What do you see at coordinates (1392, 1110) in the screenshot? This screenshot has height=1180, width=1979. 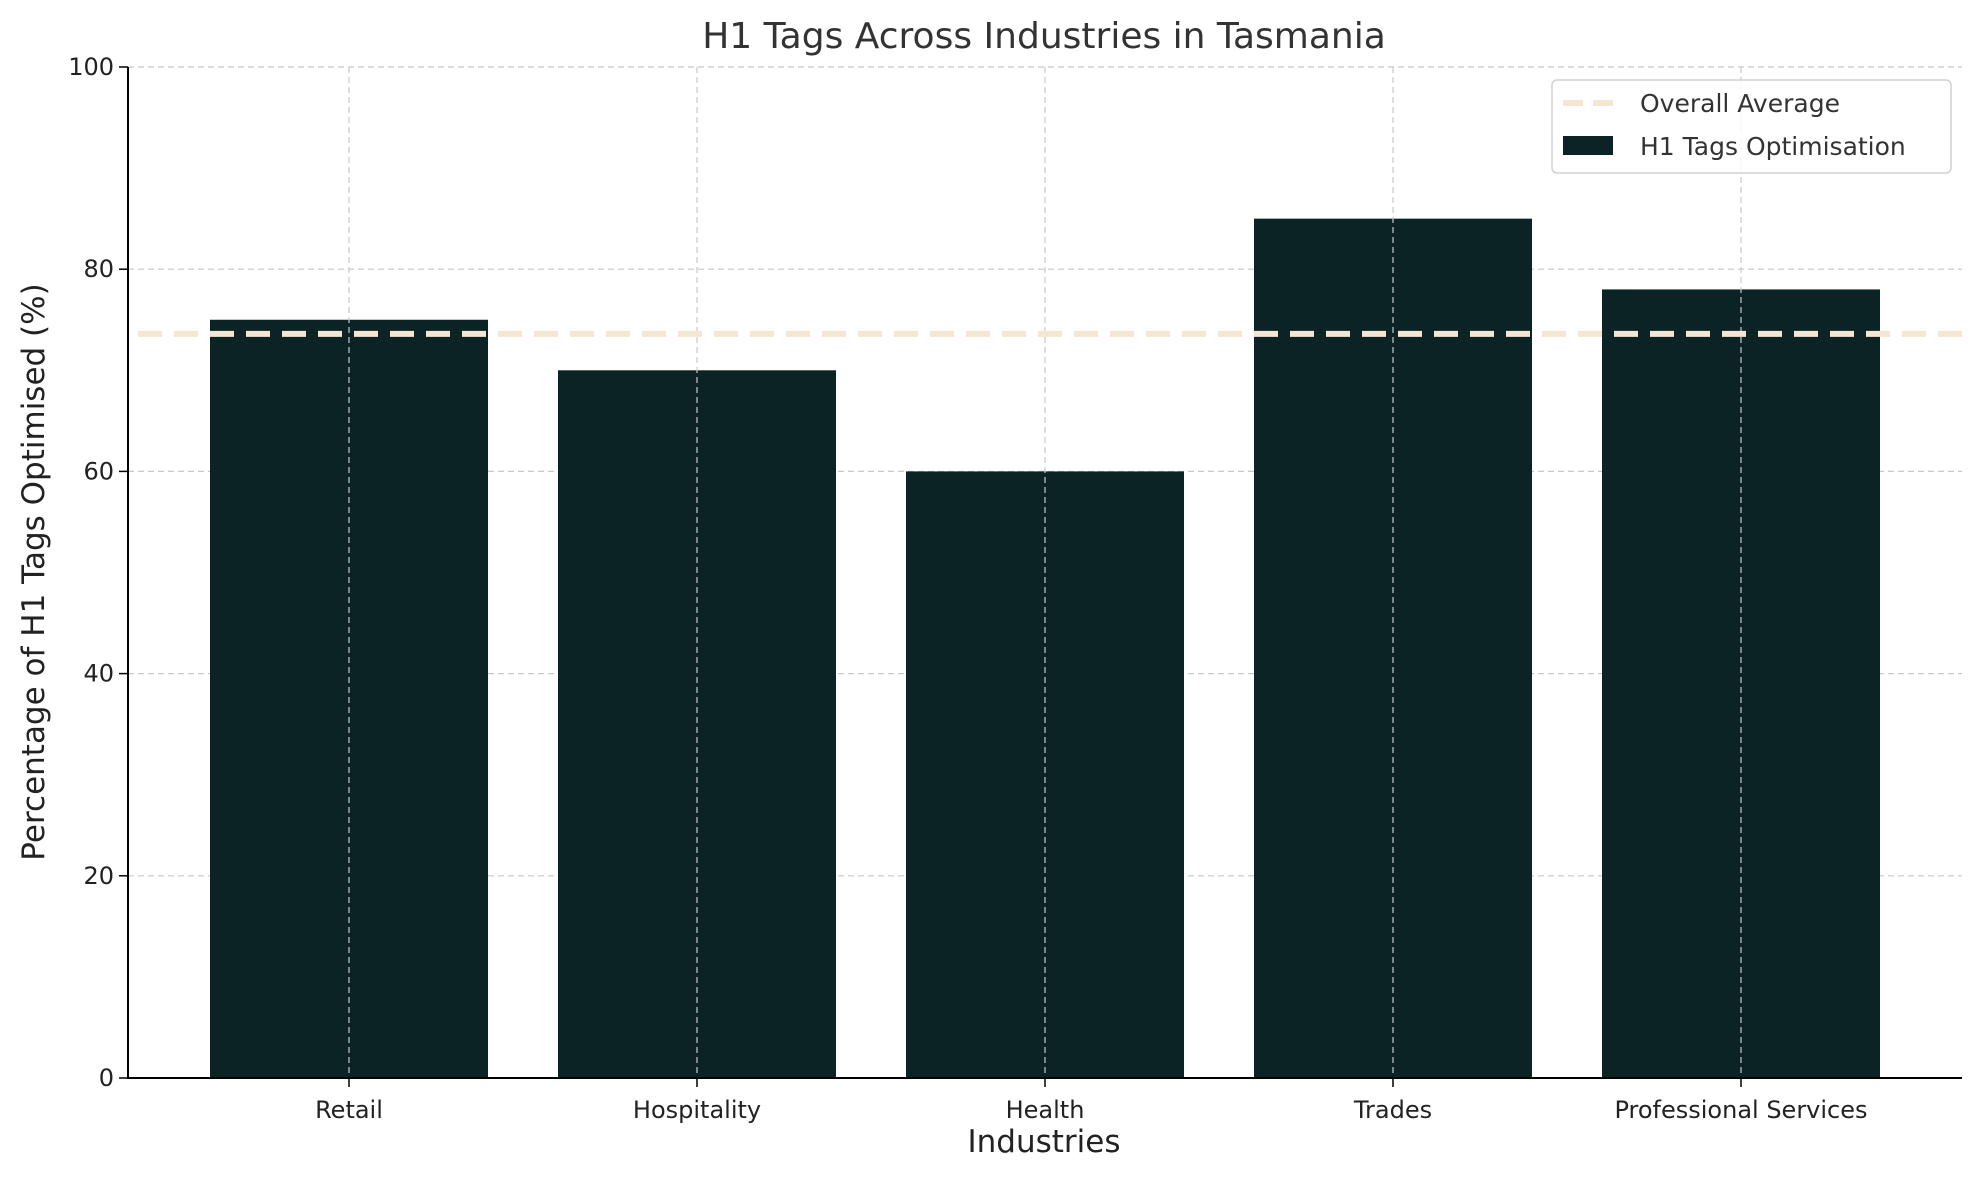 I see `x-tick-label: Trades` at bounding box center [1392, 1110].